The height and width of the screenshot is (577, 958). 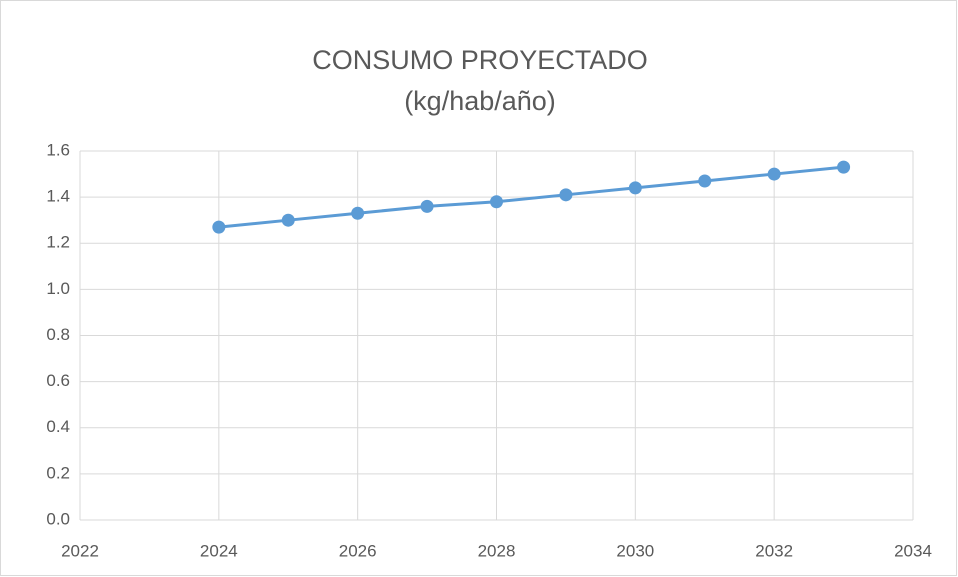 What do you see at coordinates (58, 426) in the screenshot?
I see `y-tick-label: 0.4` at bounding box center [58, 426].